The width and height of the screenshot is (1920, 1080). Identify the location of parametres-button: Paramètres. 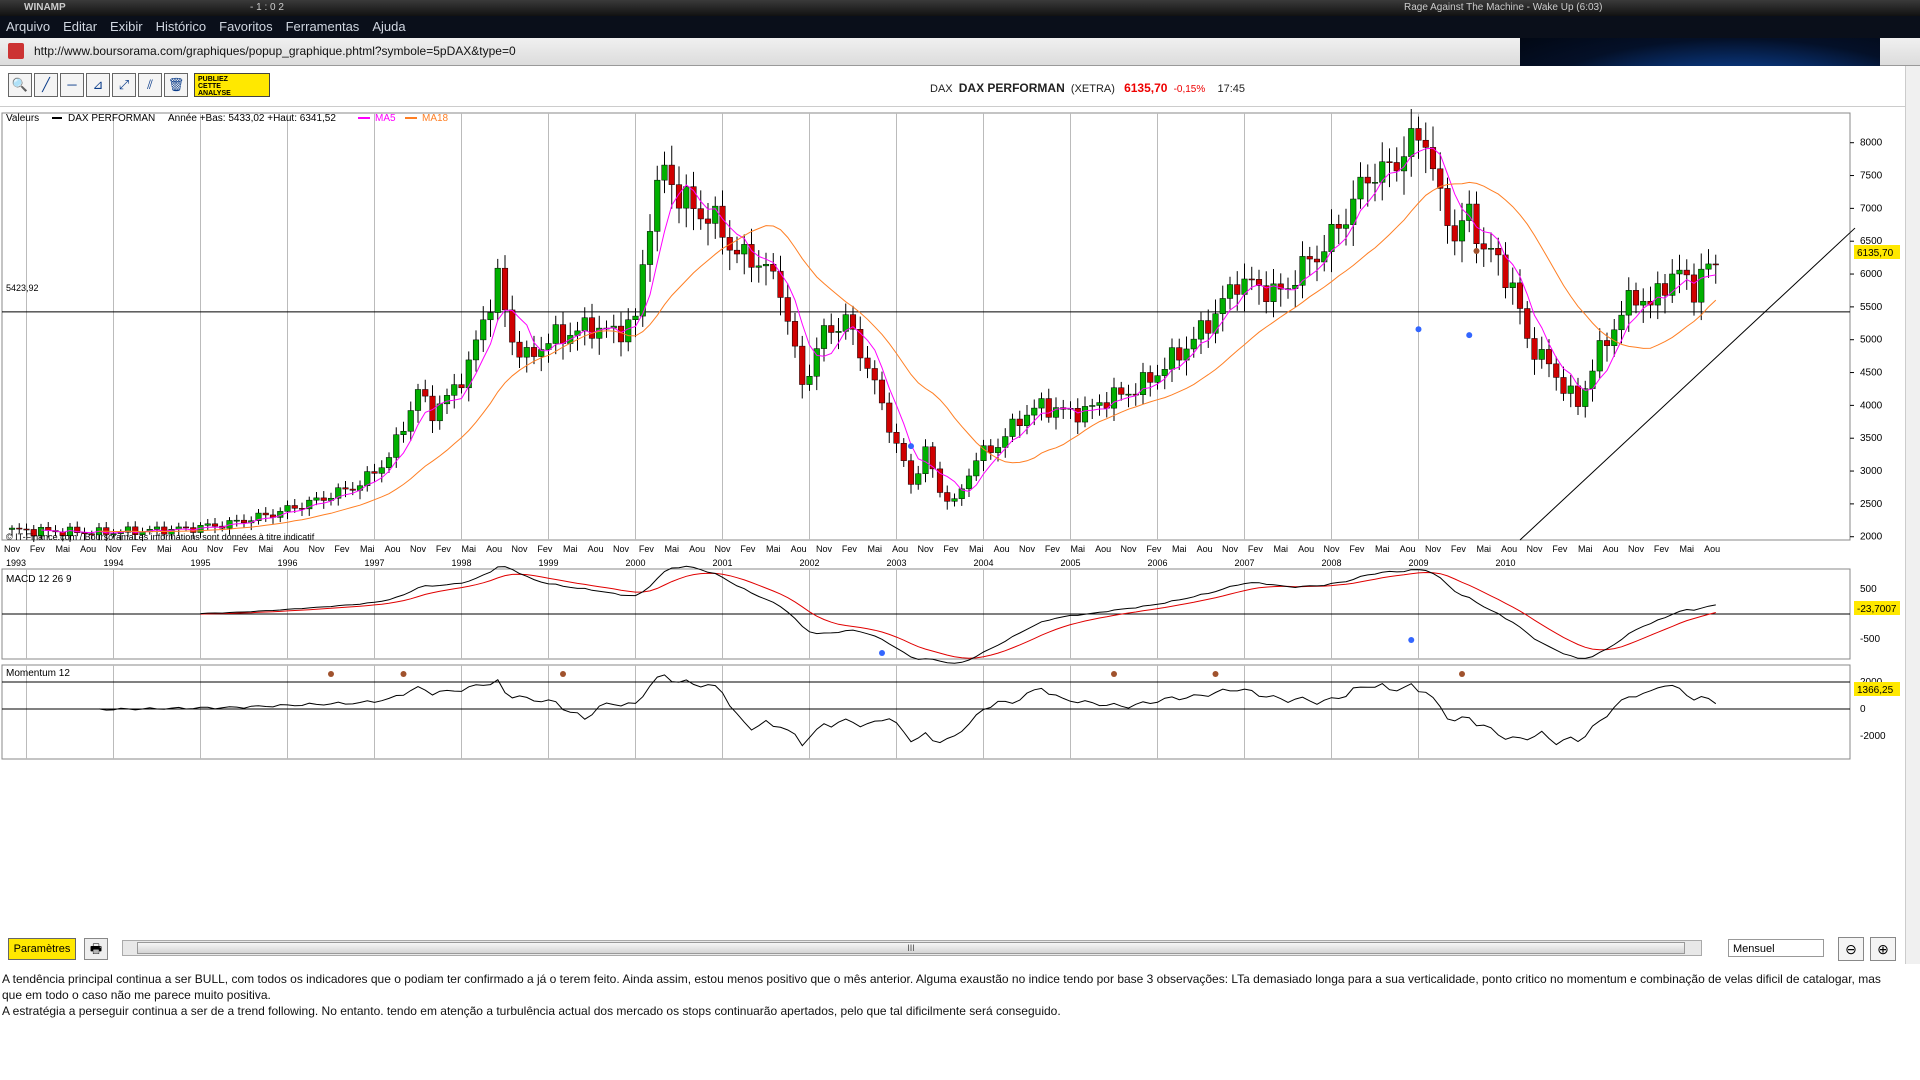
(42, 949).